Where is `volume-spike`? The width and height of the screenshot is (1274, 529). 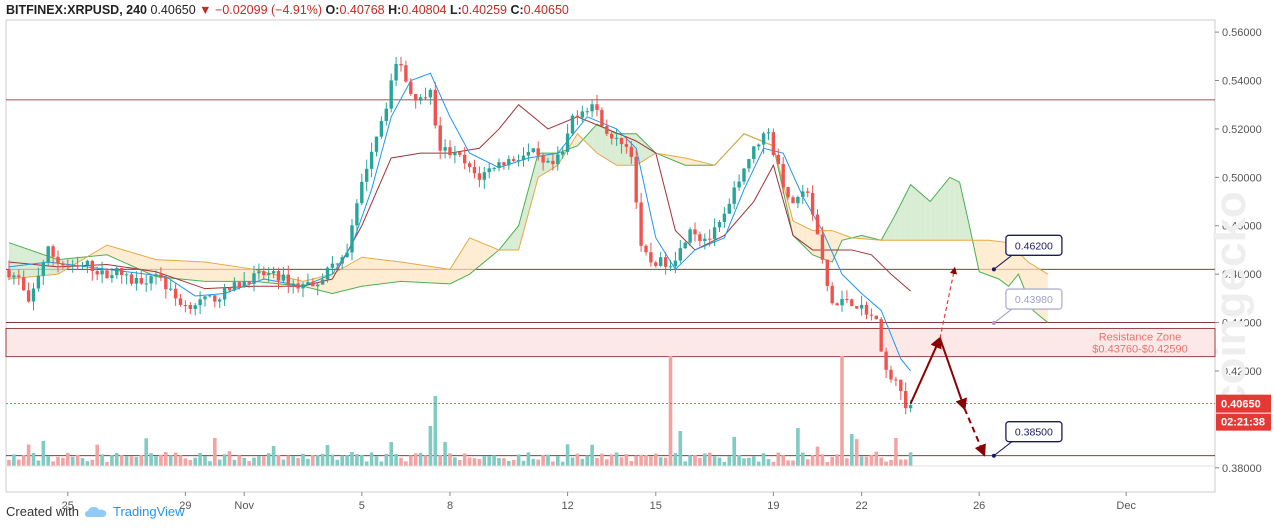 volume-spike is located at coordinates (215, 452).